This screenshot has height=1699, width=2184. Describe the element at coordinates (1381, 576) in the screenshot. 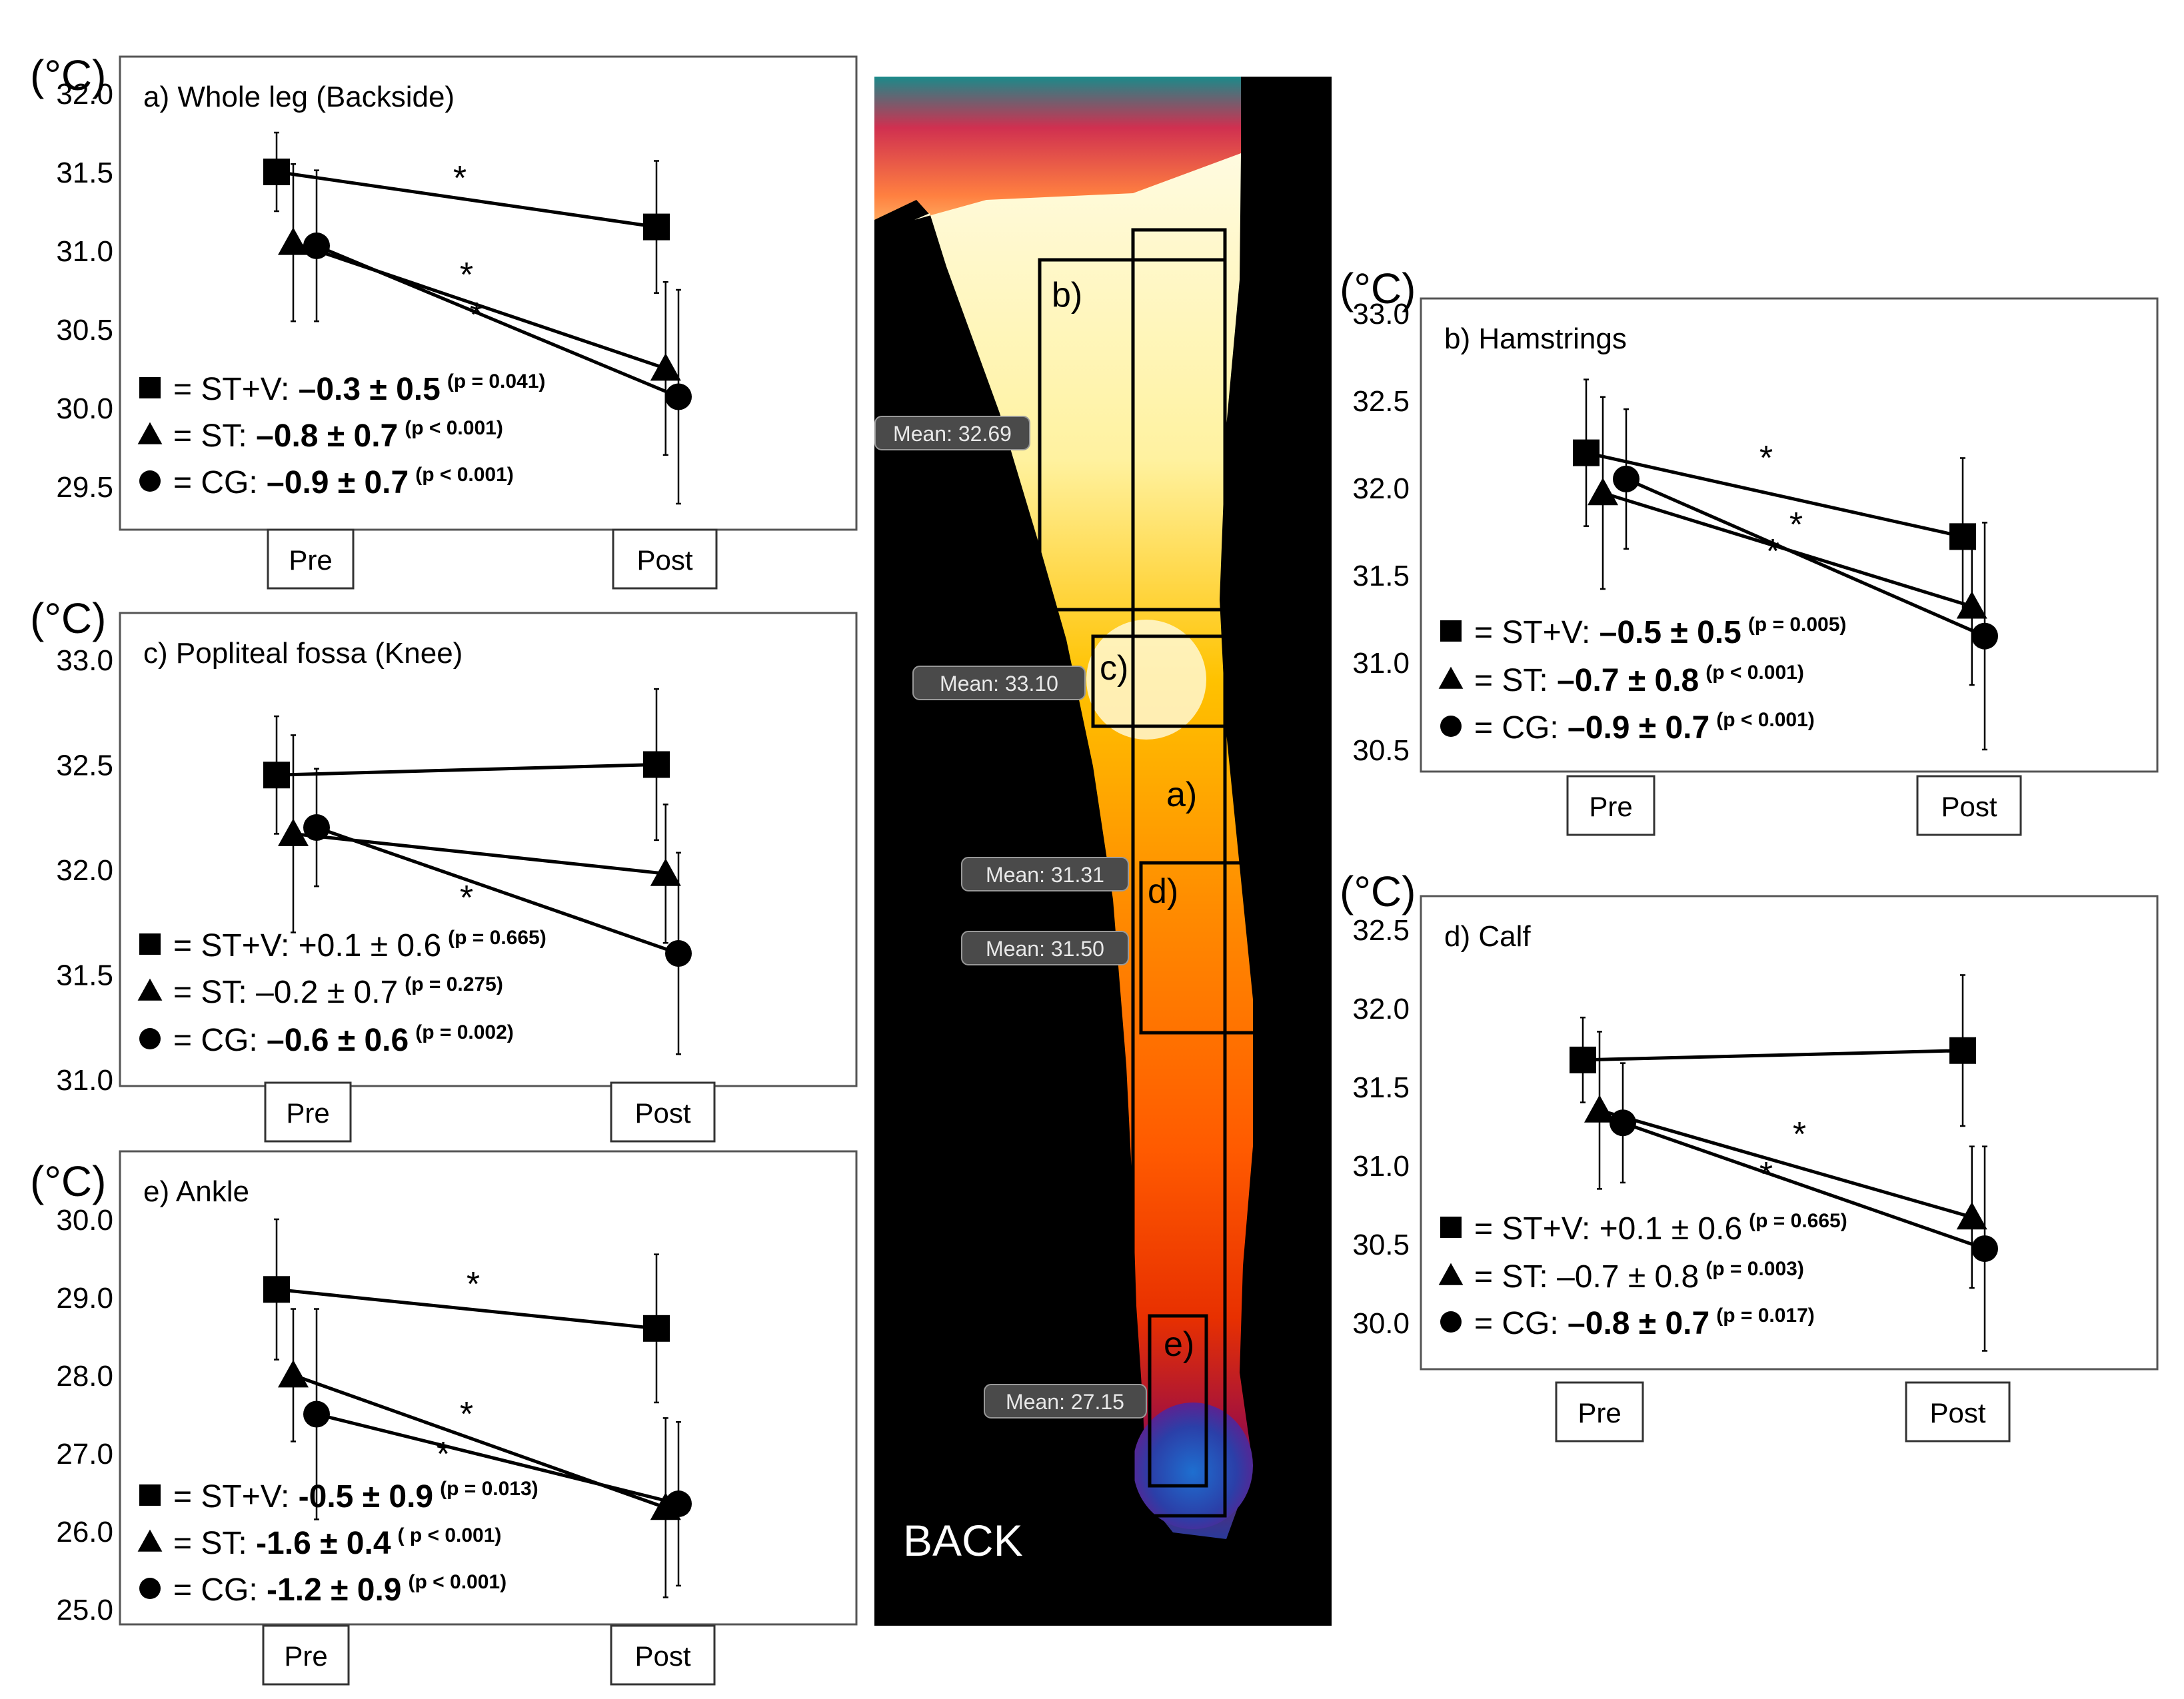

I see `y-tick-label: 31.5` at that location.